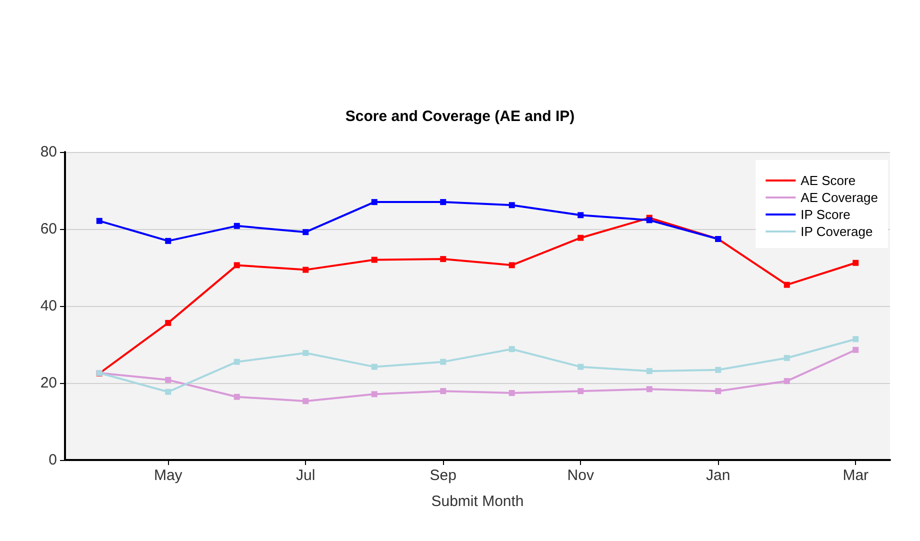  Describe the element at coordinates (48, 152) in the screenshot. I see `y-tick-label: 80` at that location.